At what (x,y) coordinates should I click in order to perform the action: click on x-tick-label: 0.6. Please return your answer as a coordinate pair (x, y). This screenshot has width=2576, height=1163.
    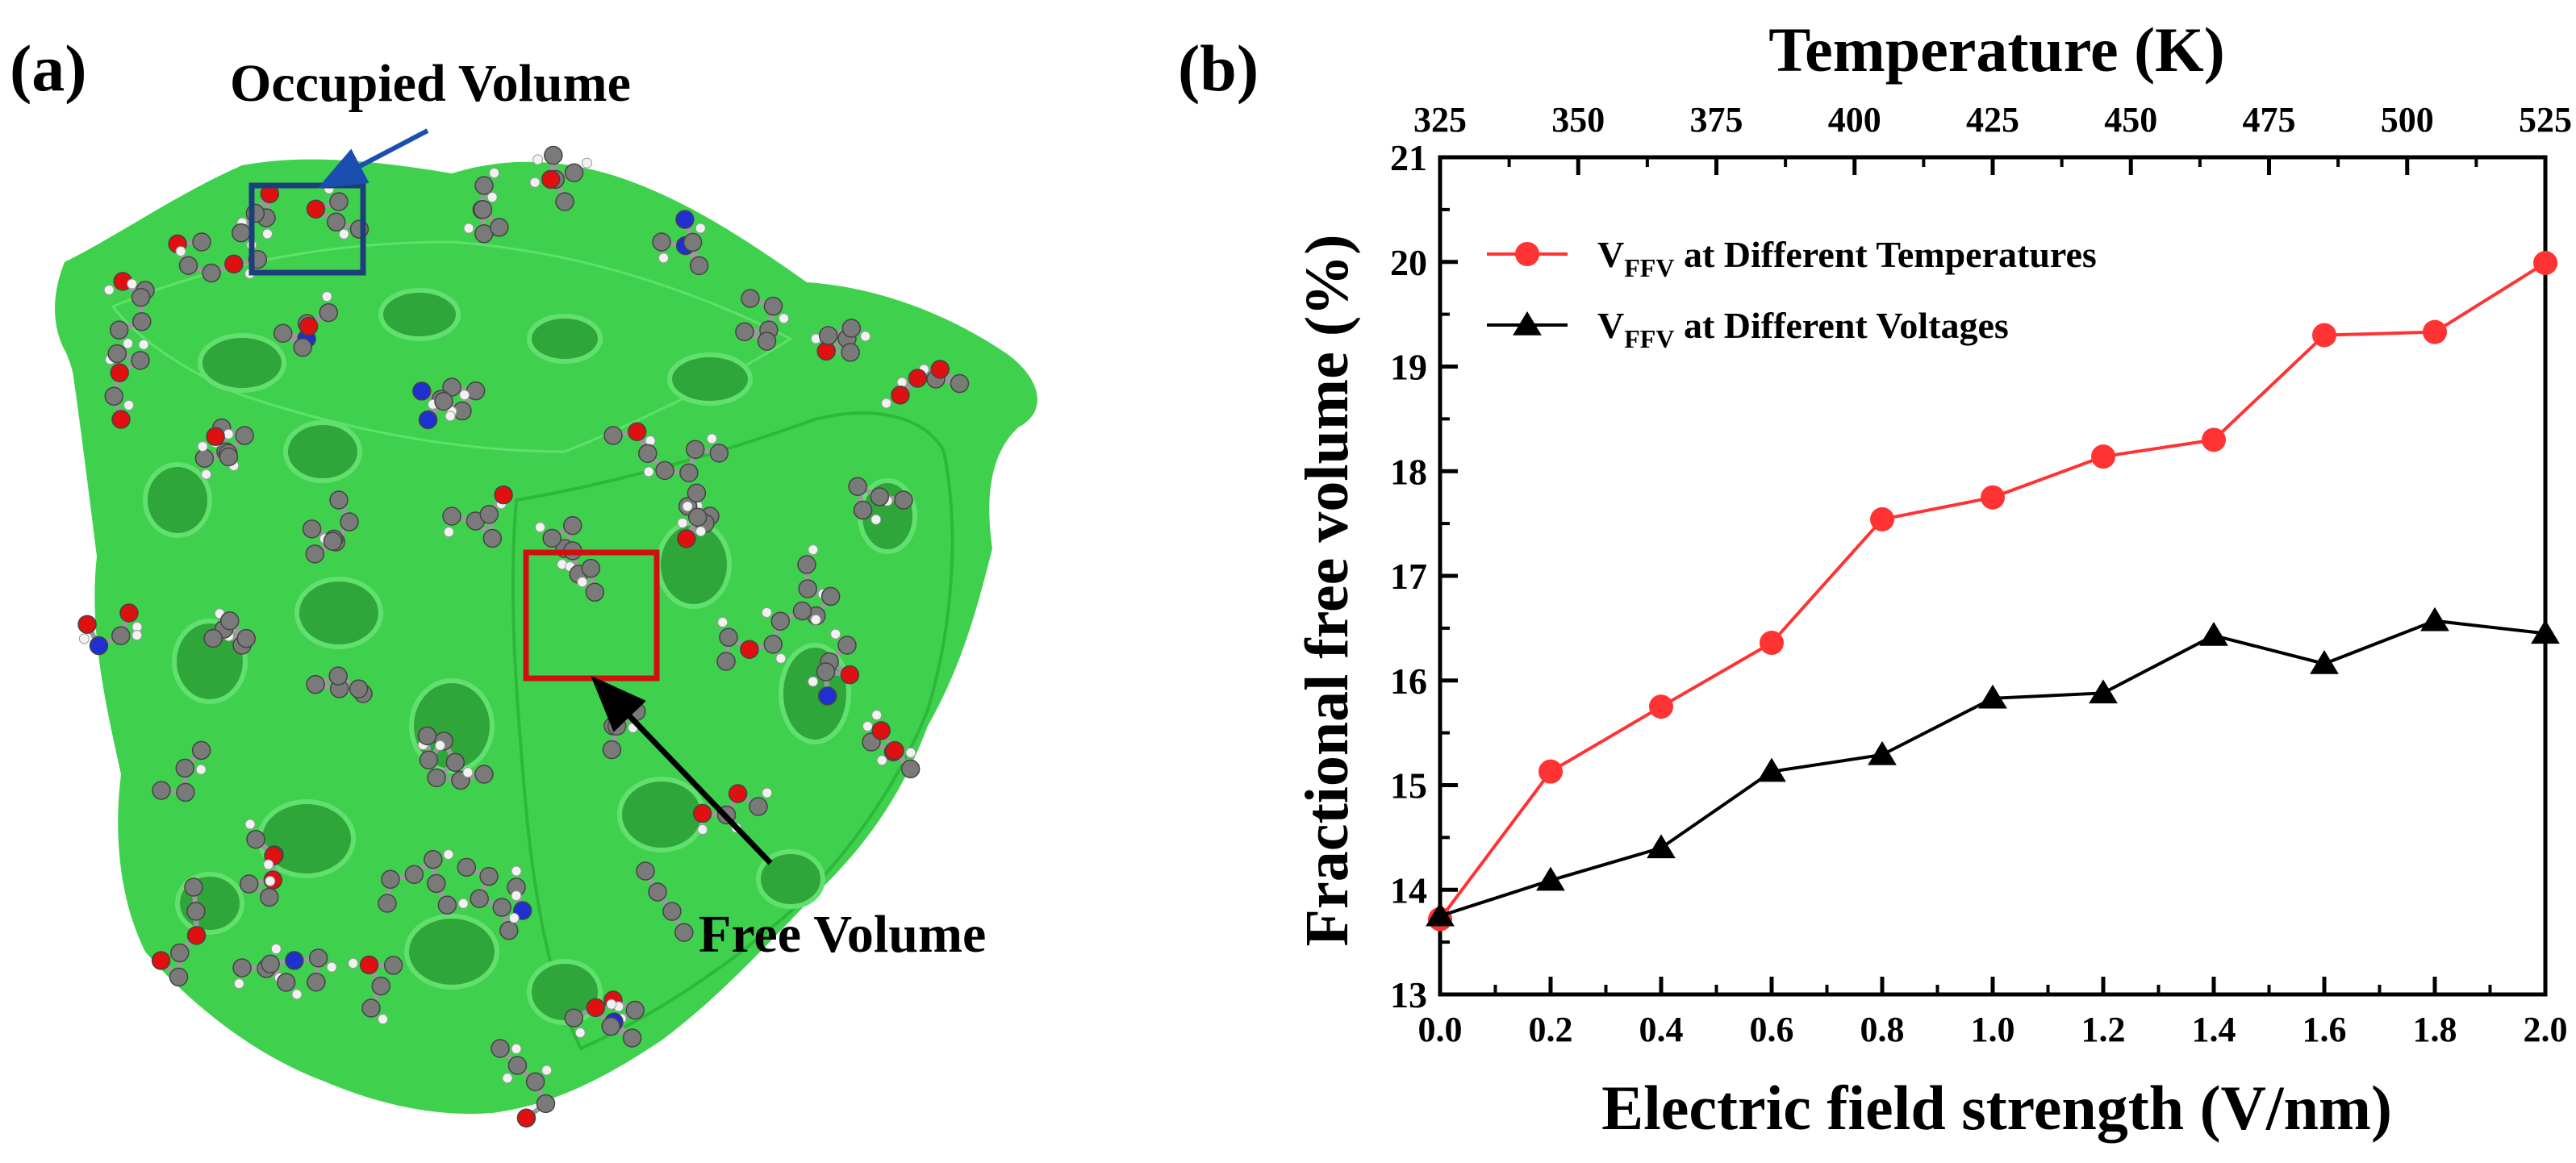
    Looking at the image, I should click on (1772, 1029).